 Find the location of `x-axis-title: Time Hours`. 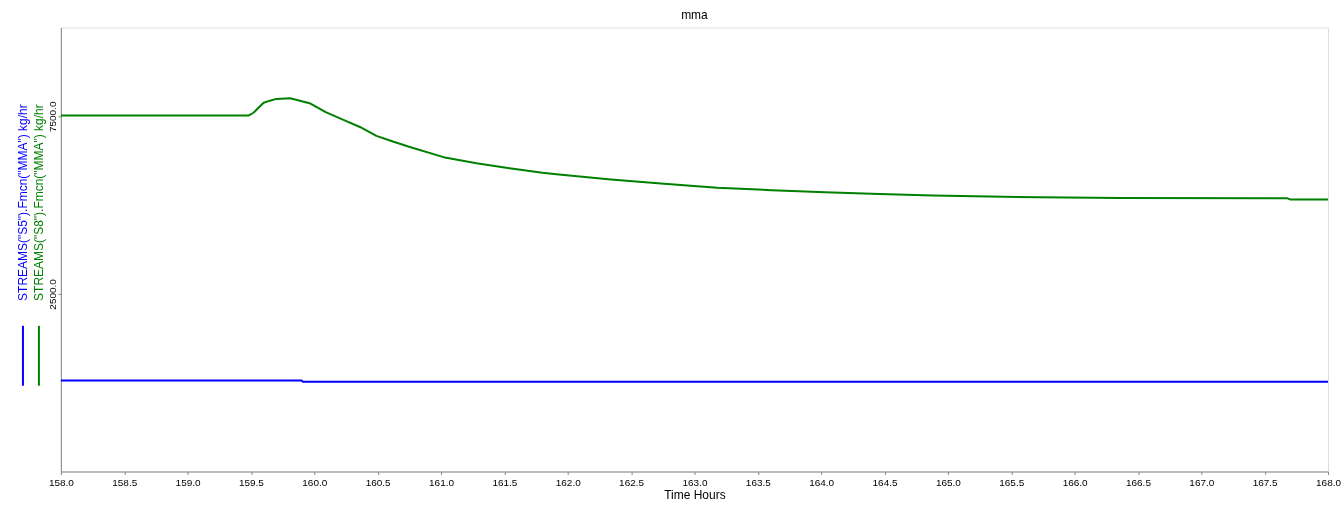

x-axis-title: Time Hours is located at coordinates (695, 494).